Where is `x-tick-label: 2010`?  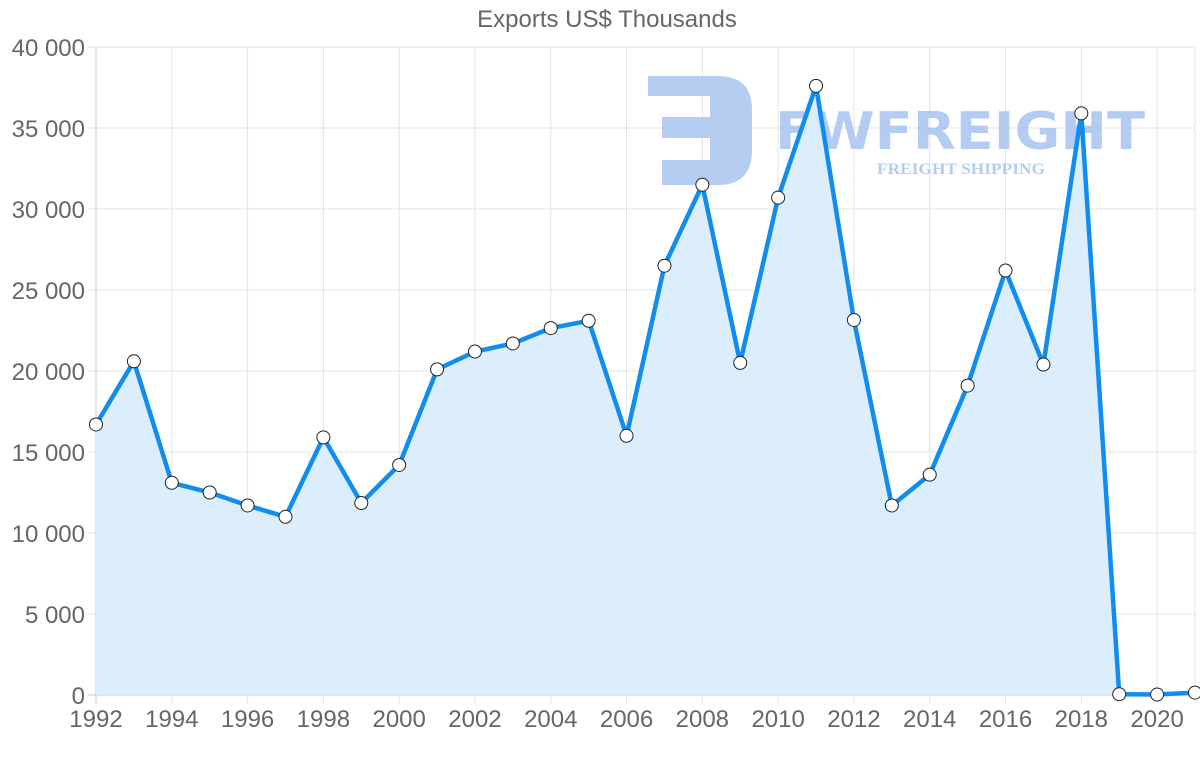 x-tick-label: 2010 is located at coordinates (777, 719).